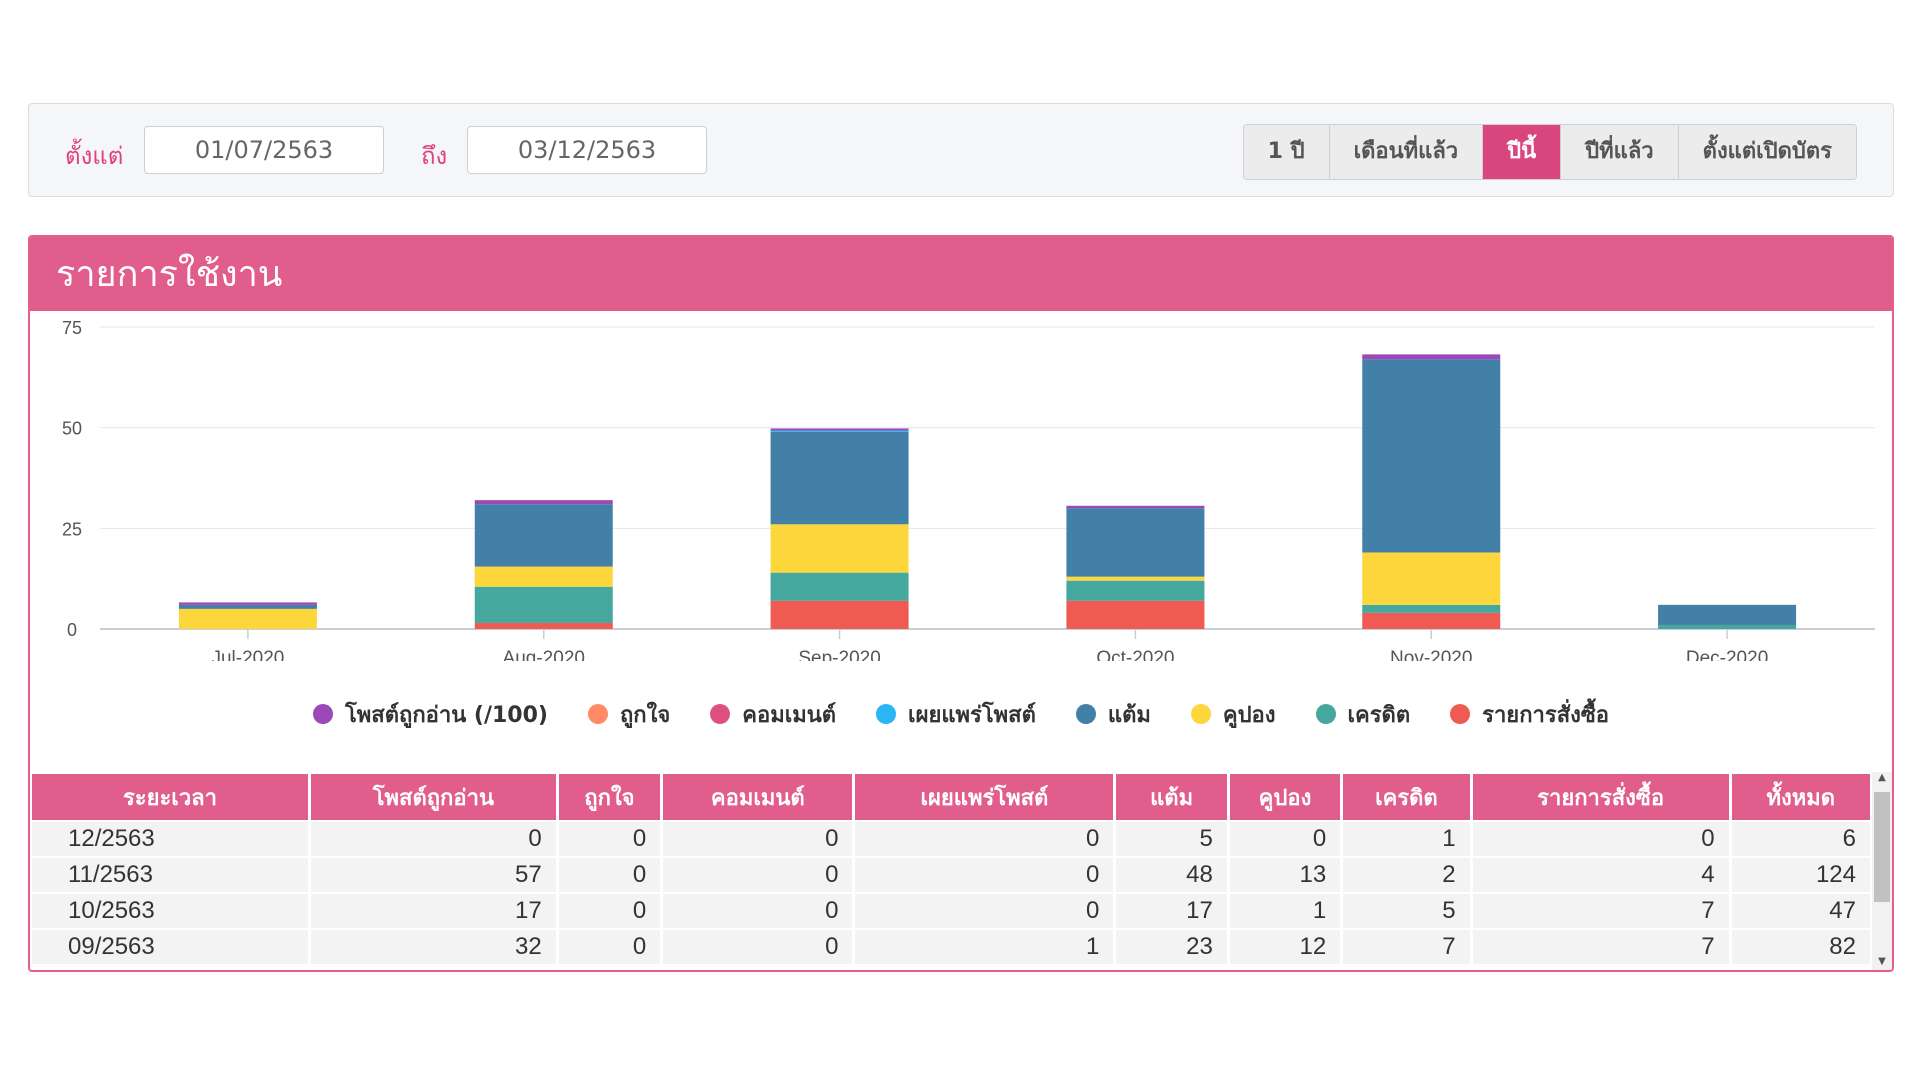  Describe the element at coordinates (951, 875) in the screenshot. I see `table-row: 11/2563 57 0 0 0 48 13 2 4 124` at that location.